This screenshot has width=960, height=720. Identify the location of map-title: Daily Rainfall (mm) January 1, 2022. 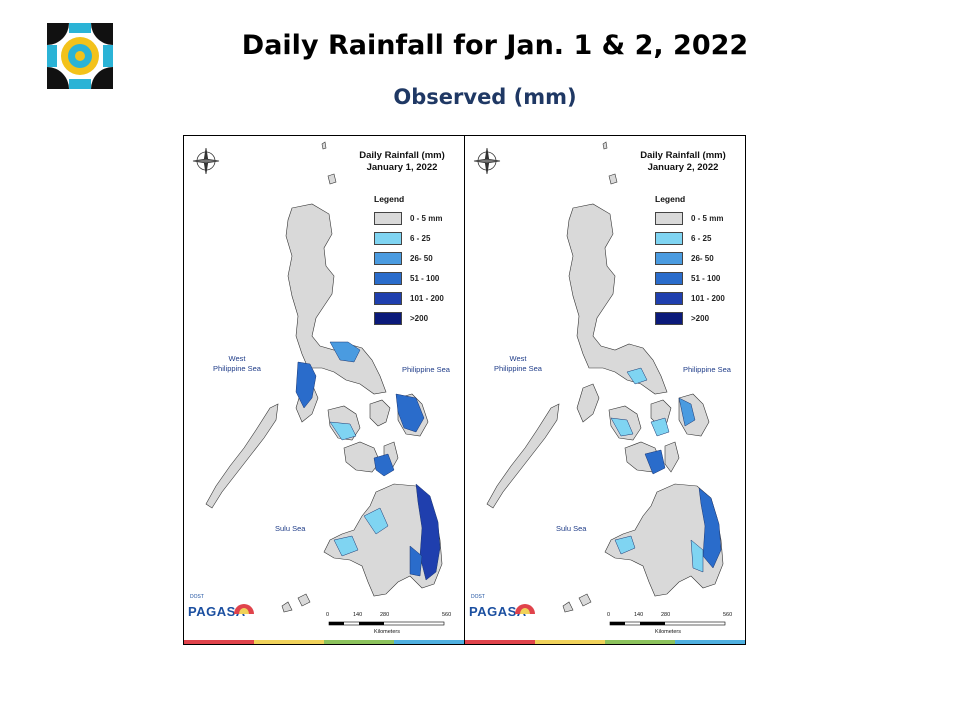
(402, 162).